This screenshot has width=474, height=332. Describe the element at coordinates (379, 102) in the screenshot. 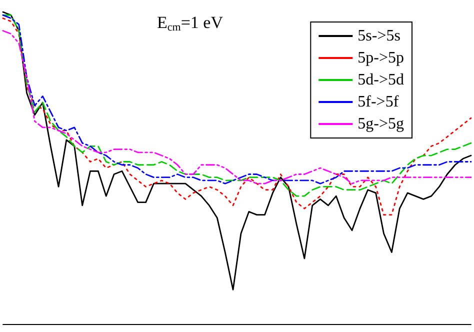

I see `legend-label: 5f->5f` at that location.